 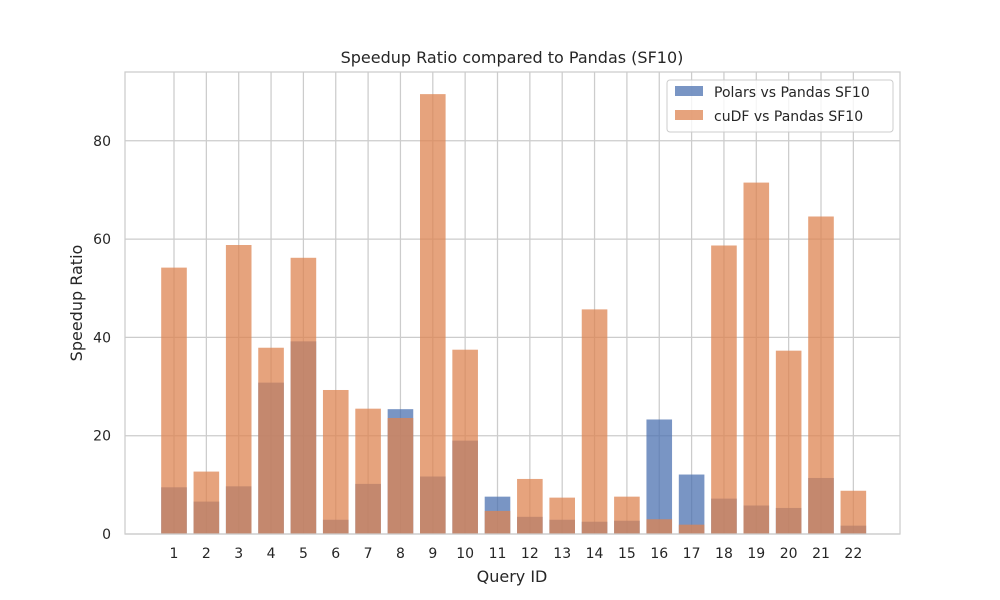 I want to click on bar-cudf-q16, so click(x=659, y=526).